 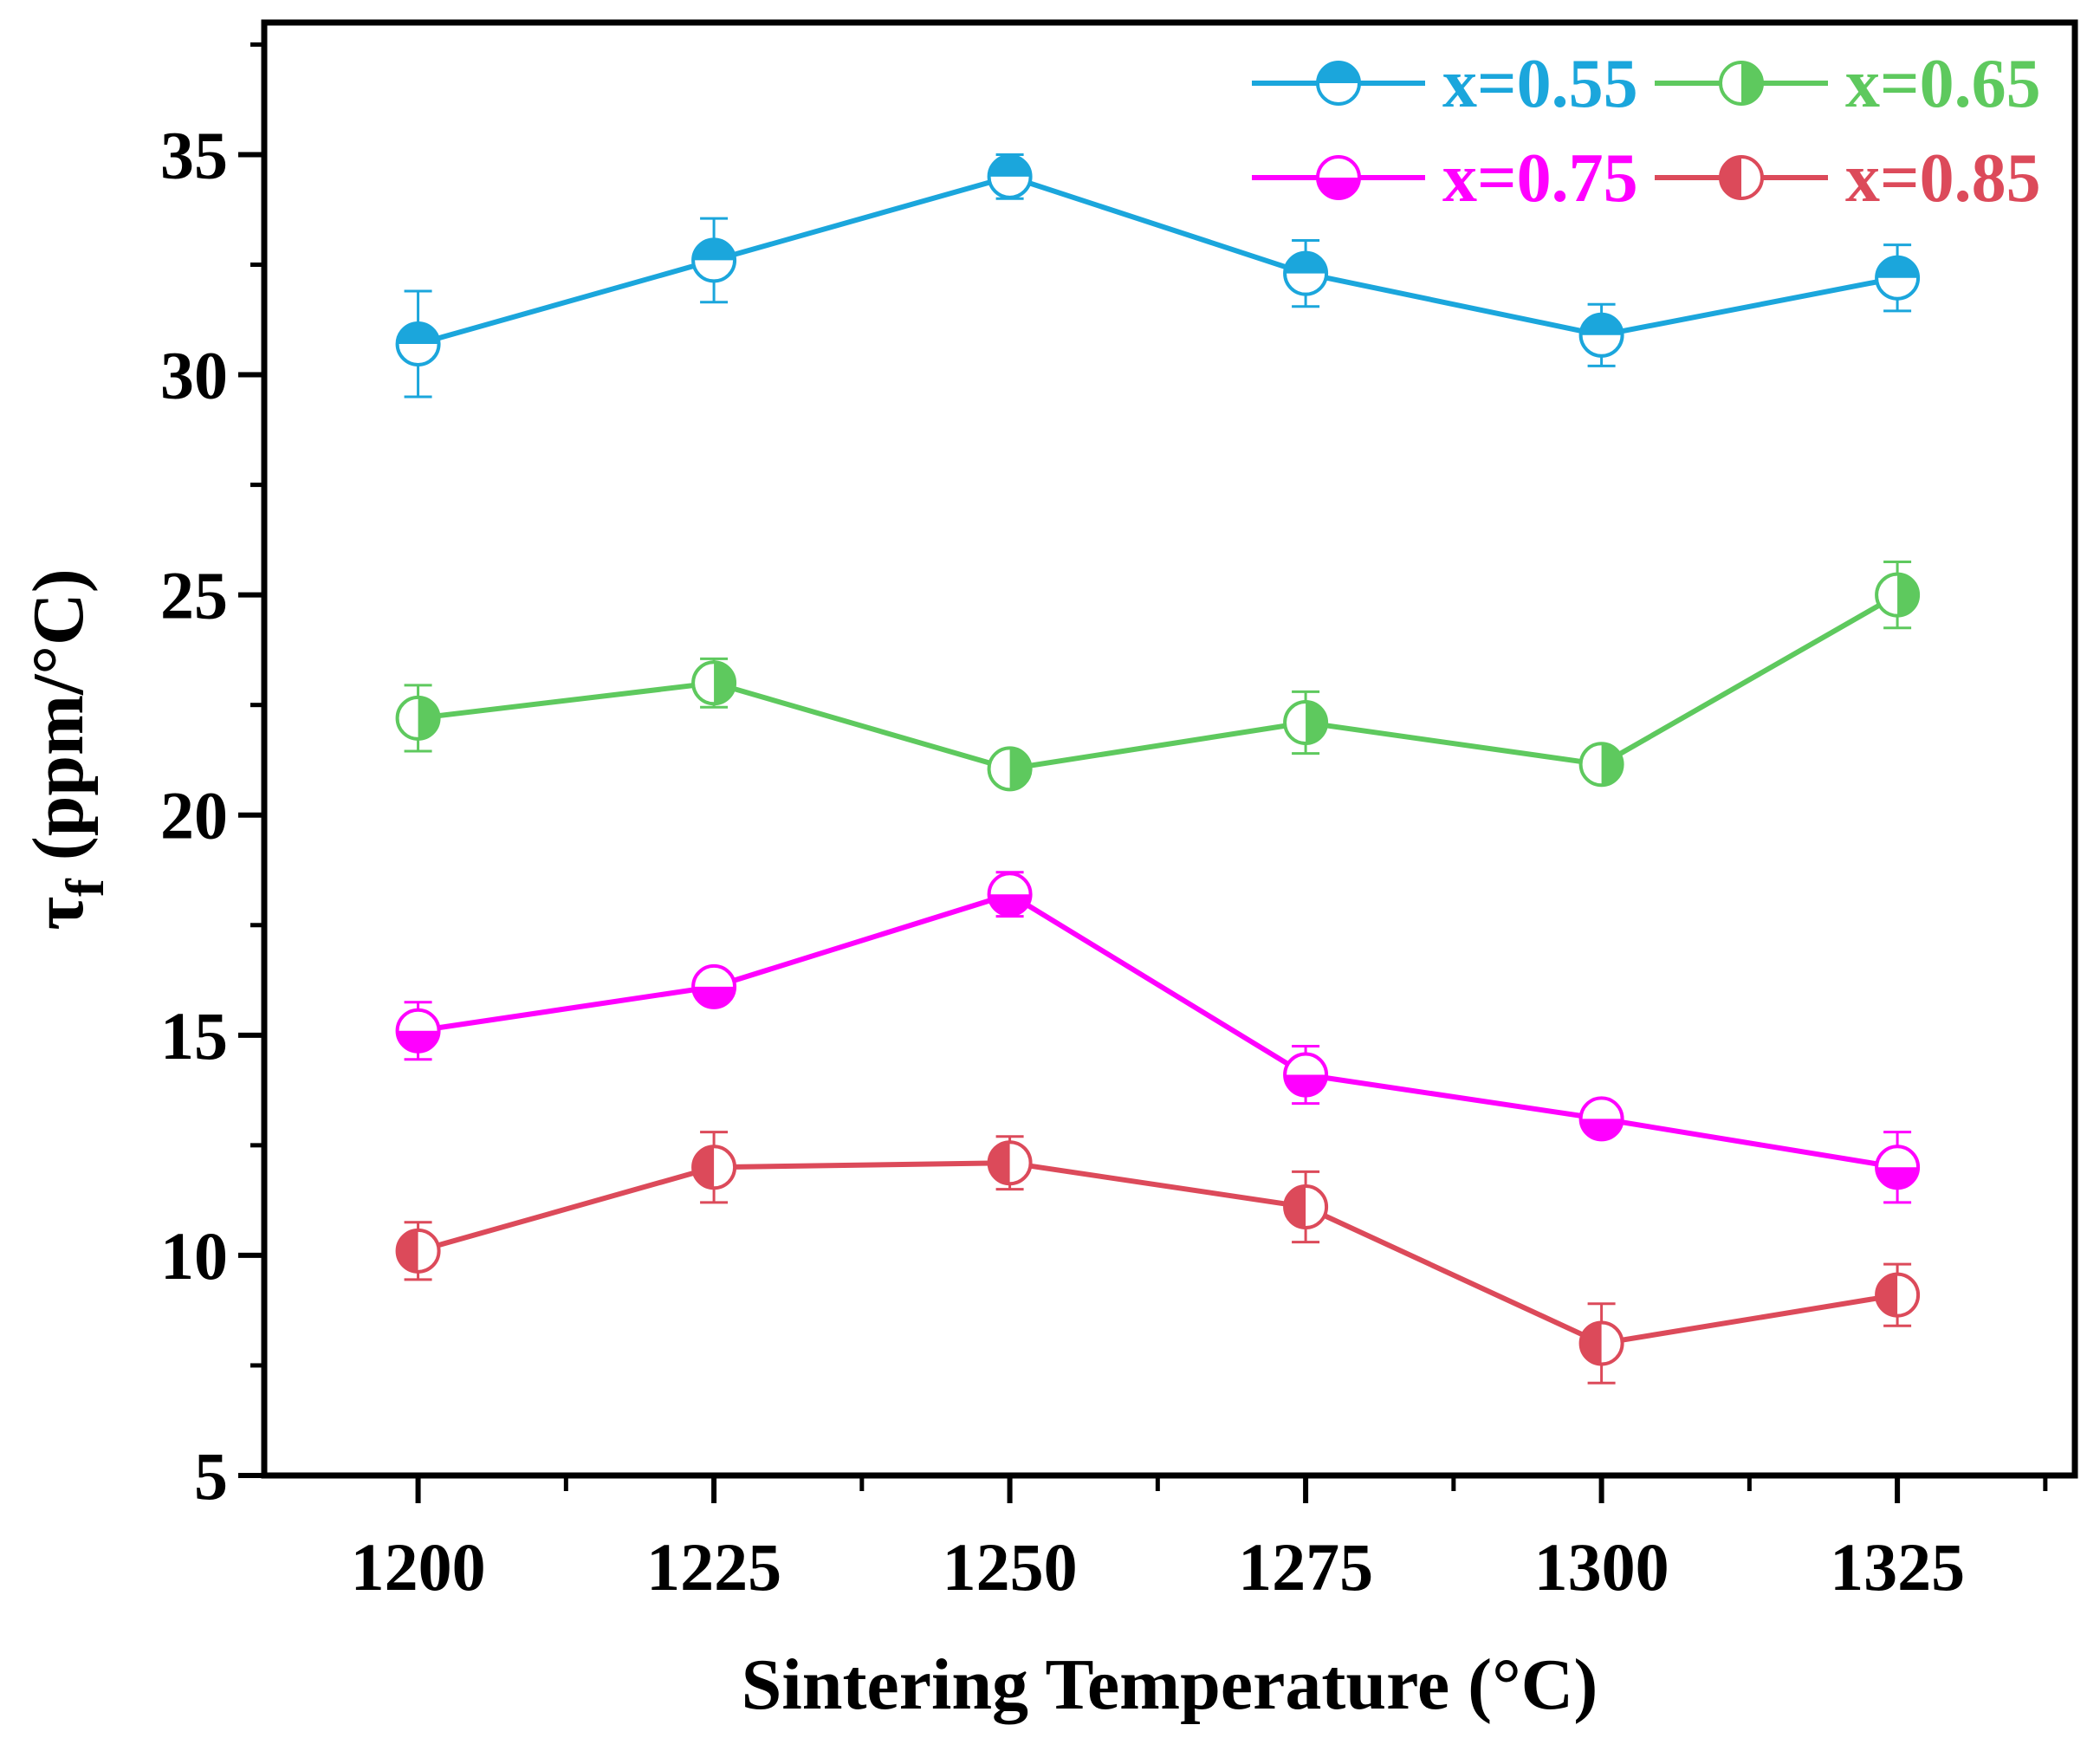 I want to click on x-tick-label: 1325, so click(x=1898, y=1567).